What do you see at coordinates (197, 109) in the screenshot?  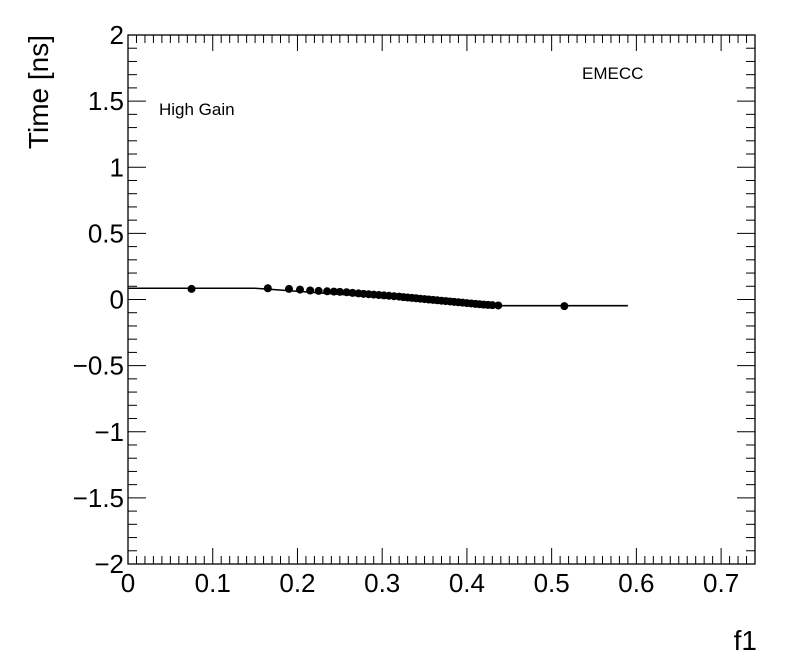 I see `annotation-high-gain: High Gain` at bounding box center [197, 109].